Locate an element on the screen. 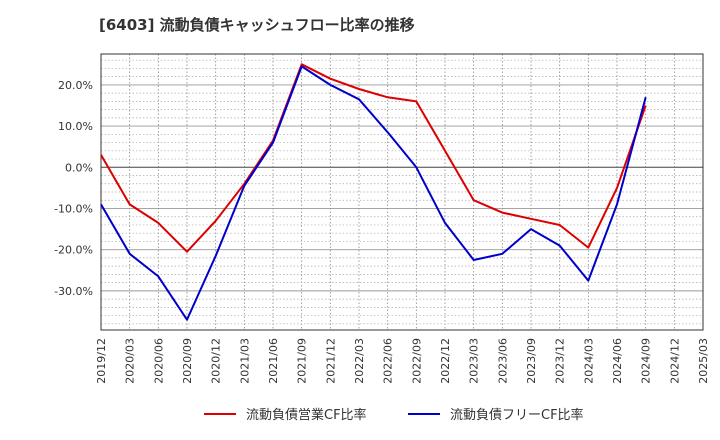 Image resolution: width=720 pixels, height=440 pixels. x-tick-label: 2025/03 is located at coordinates (703, 361).